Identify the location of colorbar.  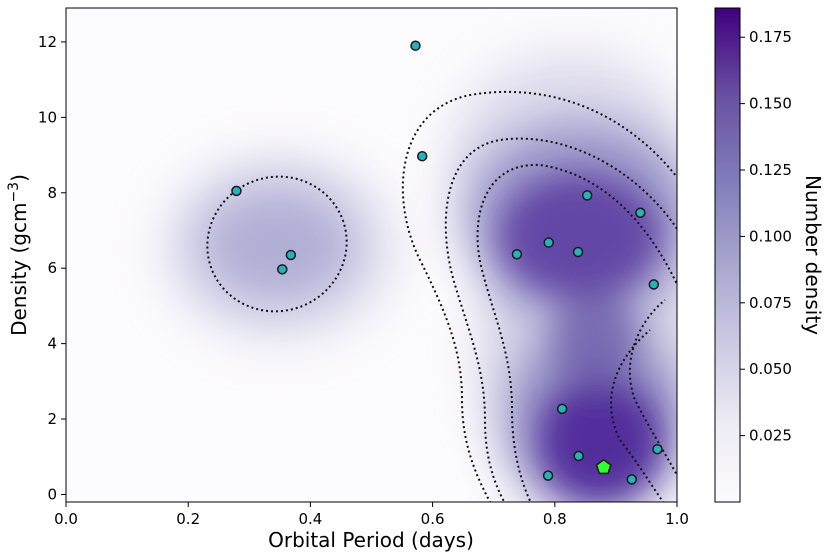
(727, 255).